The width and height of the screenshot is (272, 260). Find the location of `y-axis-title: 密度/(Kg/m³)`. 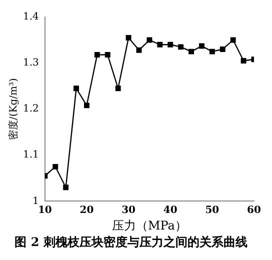

y-axis-title: 密度/(Kg/m³) is located at coordinates (14, 109).